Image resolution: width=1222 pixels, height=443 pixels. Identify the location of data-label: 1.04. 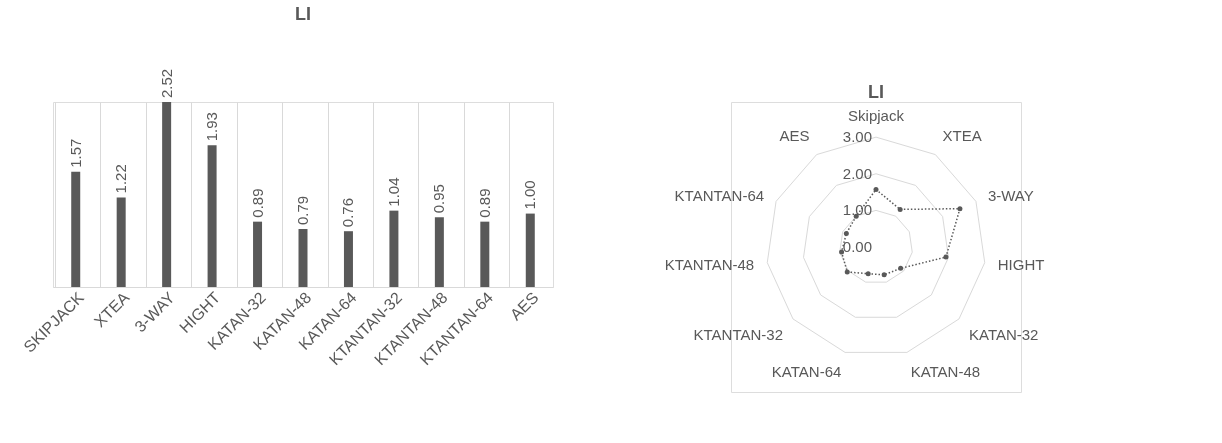
(393, 192).